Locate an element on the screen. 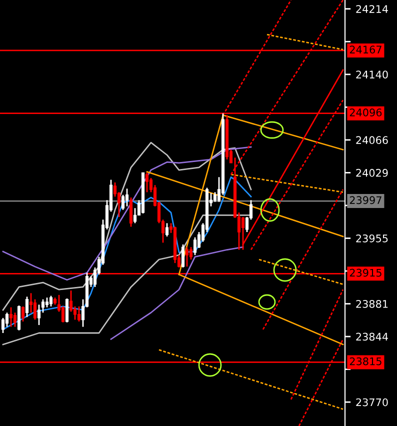  y-tick-label: 24214 is located at coordinates (372, 9).